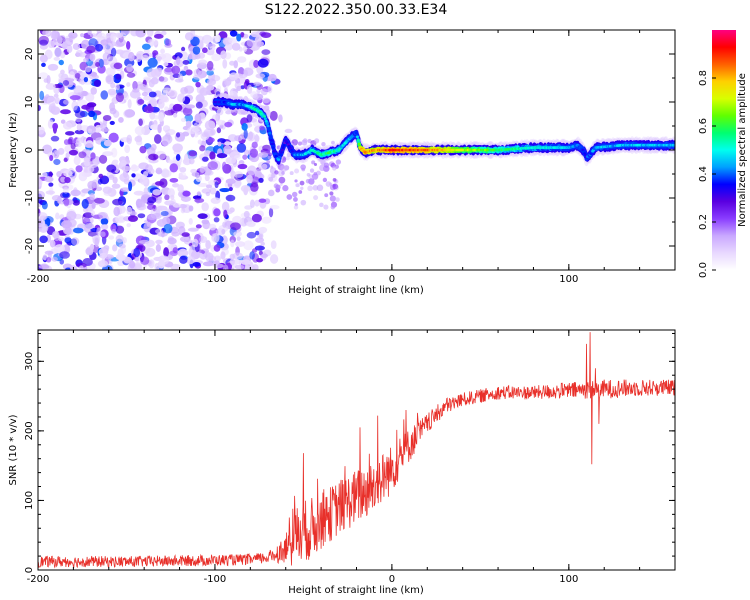  I want to click on snr-x-tick-label: 0, so click(392, 579).